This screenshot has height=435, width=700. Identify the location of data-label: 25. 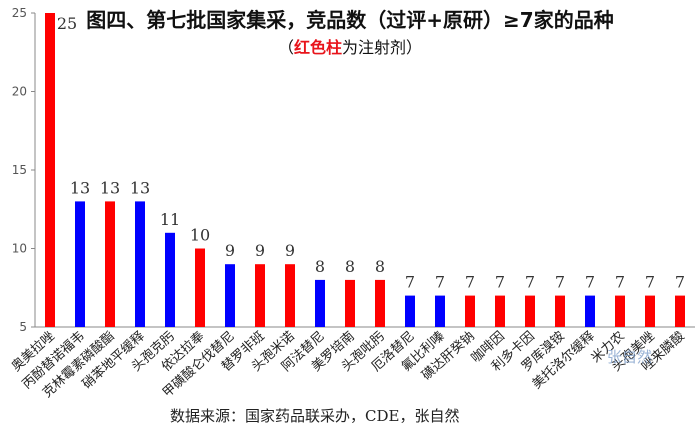
(67, 23).